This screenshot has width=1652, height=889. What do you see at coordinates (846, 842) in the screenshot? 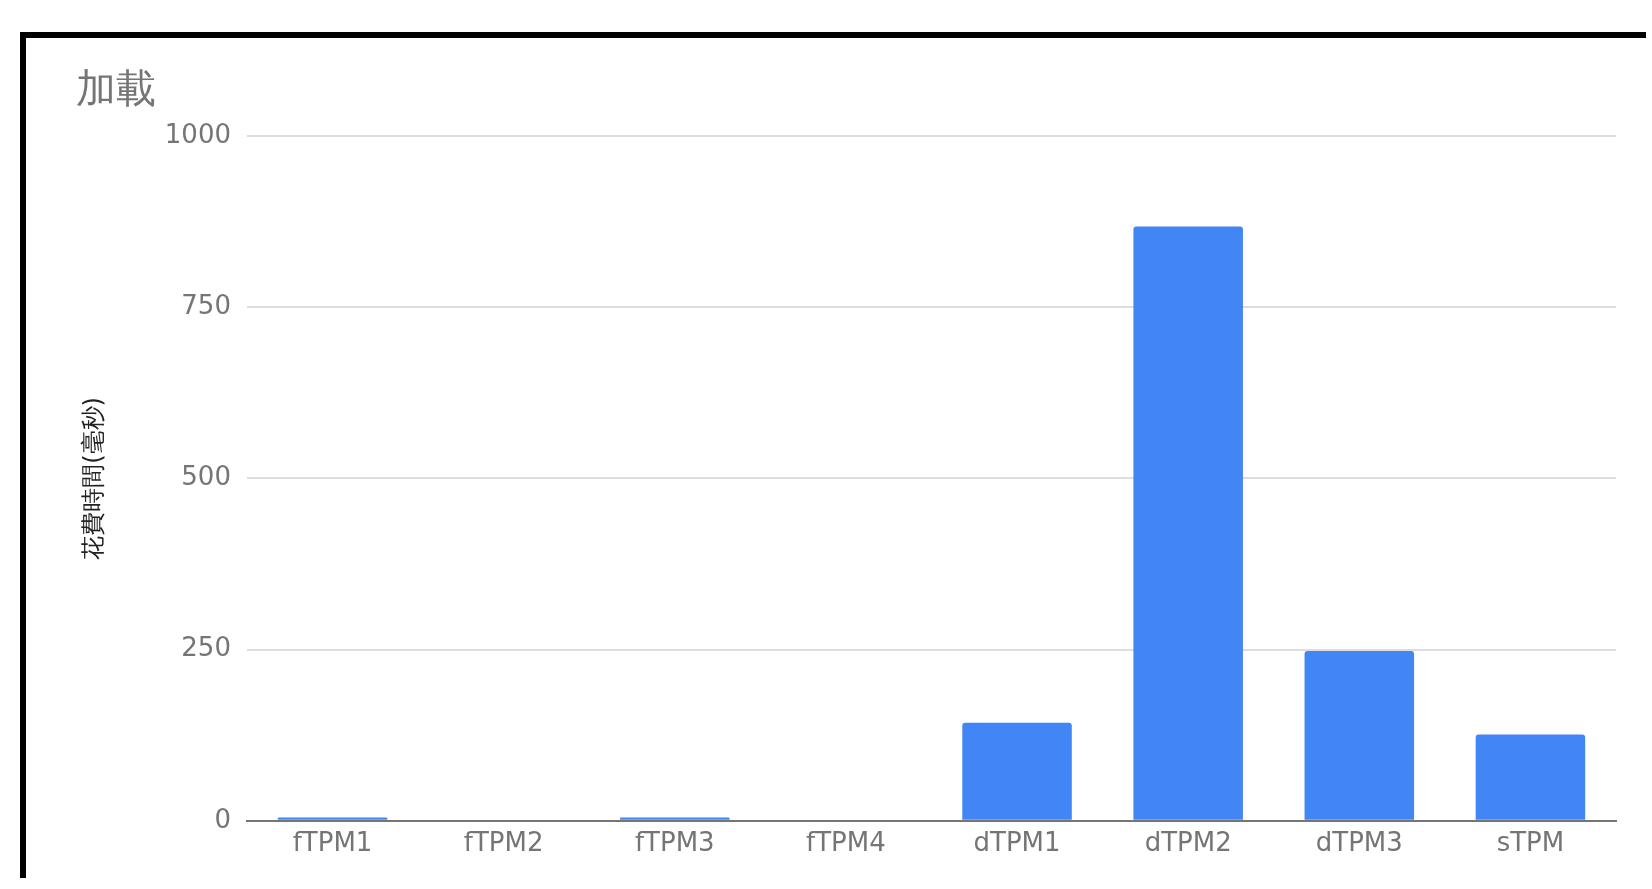
I see `x-tick-label: fTPM4` at bounding box center [846, 842].